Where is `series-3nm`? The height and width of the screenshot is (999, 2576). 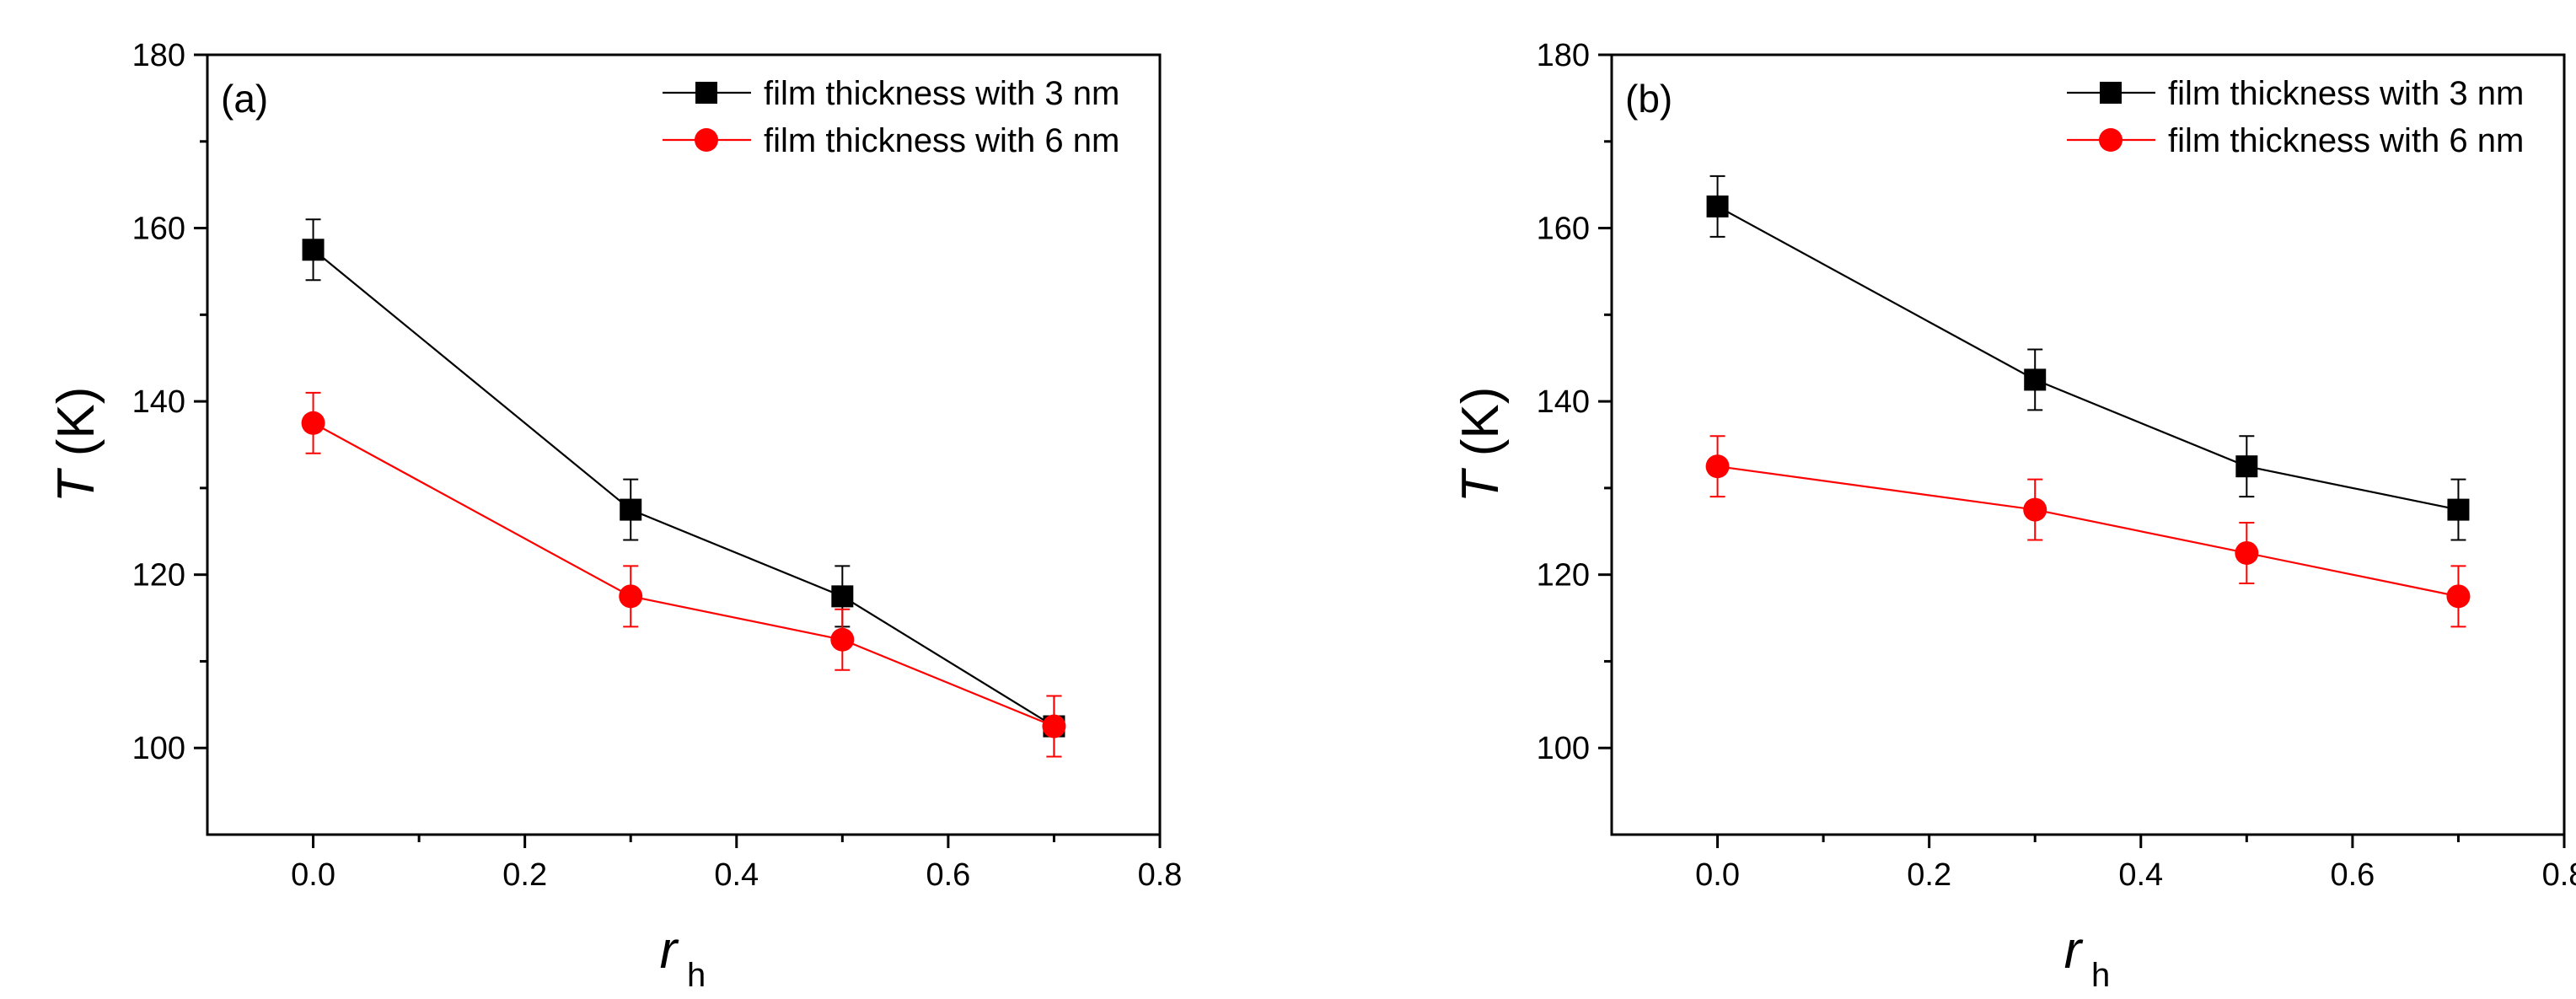
series-3nm is located at coordinates (2088, 358).